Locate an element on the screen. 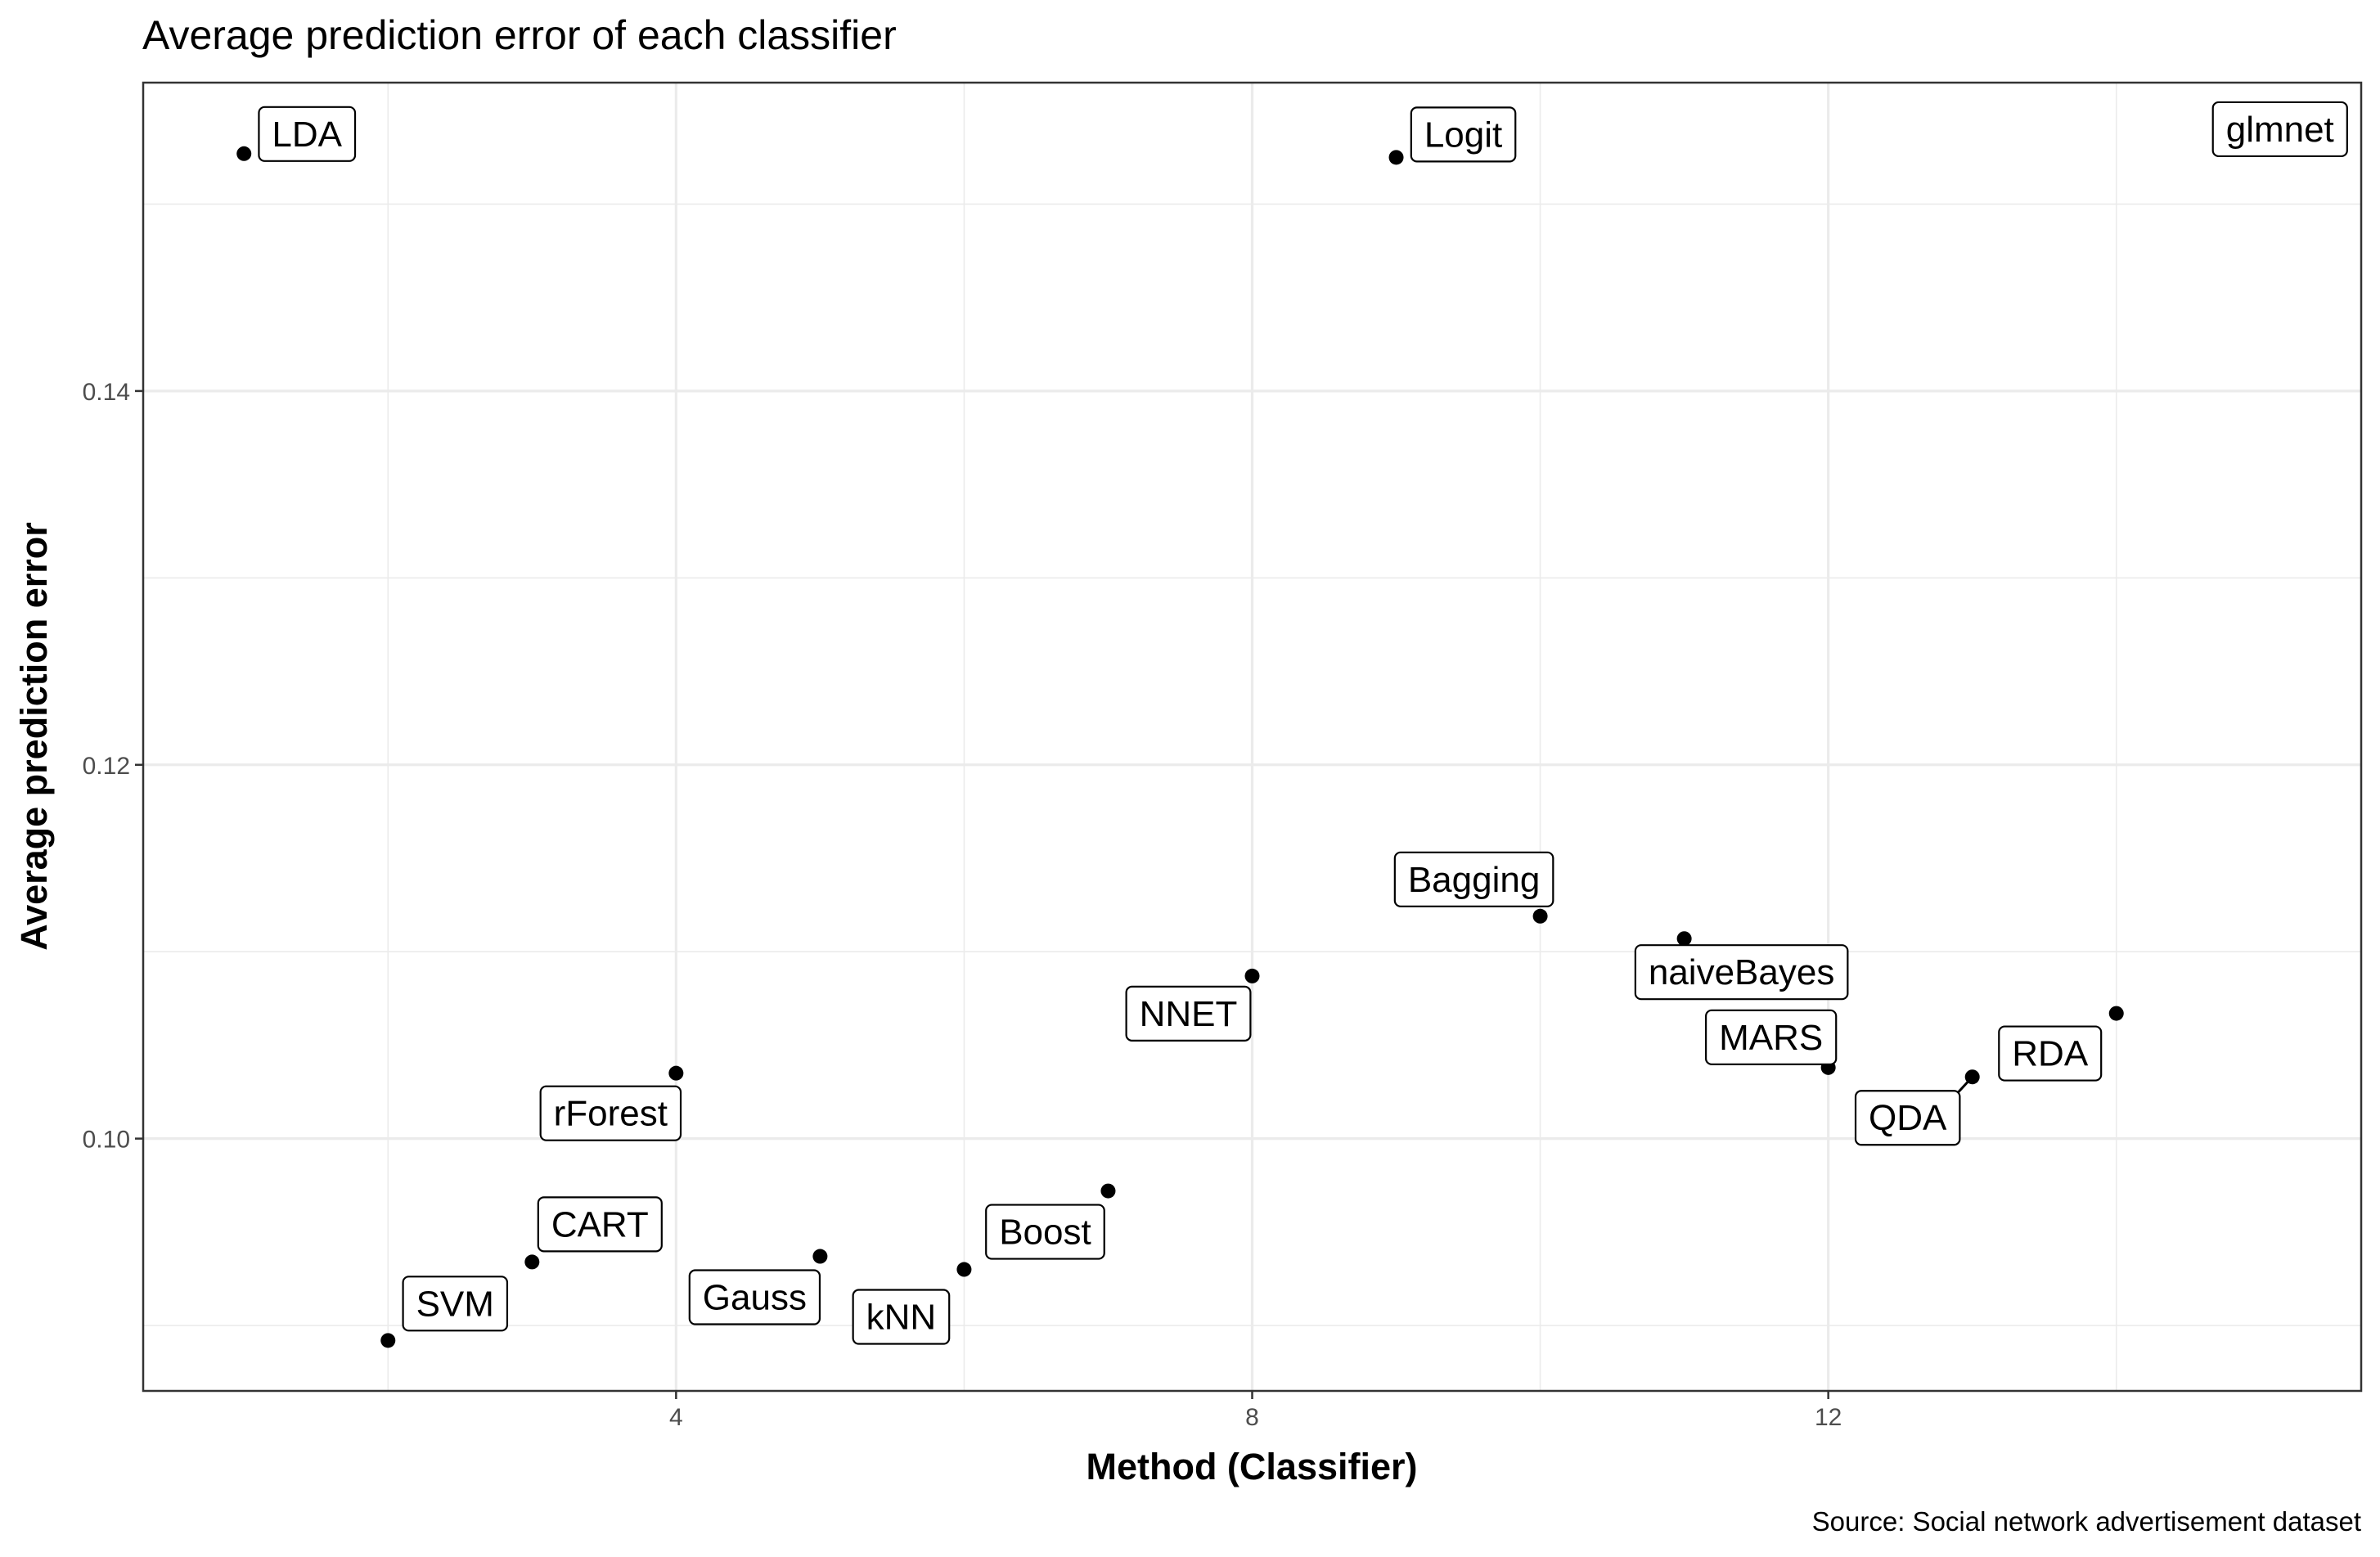 The height and width of the screenshot is (1557, 2380). point-label-svm: SVM is located at coordinates (456, 1304).